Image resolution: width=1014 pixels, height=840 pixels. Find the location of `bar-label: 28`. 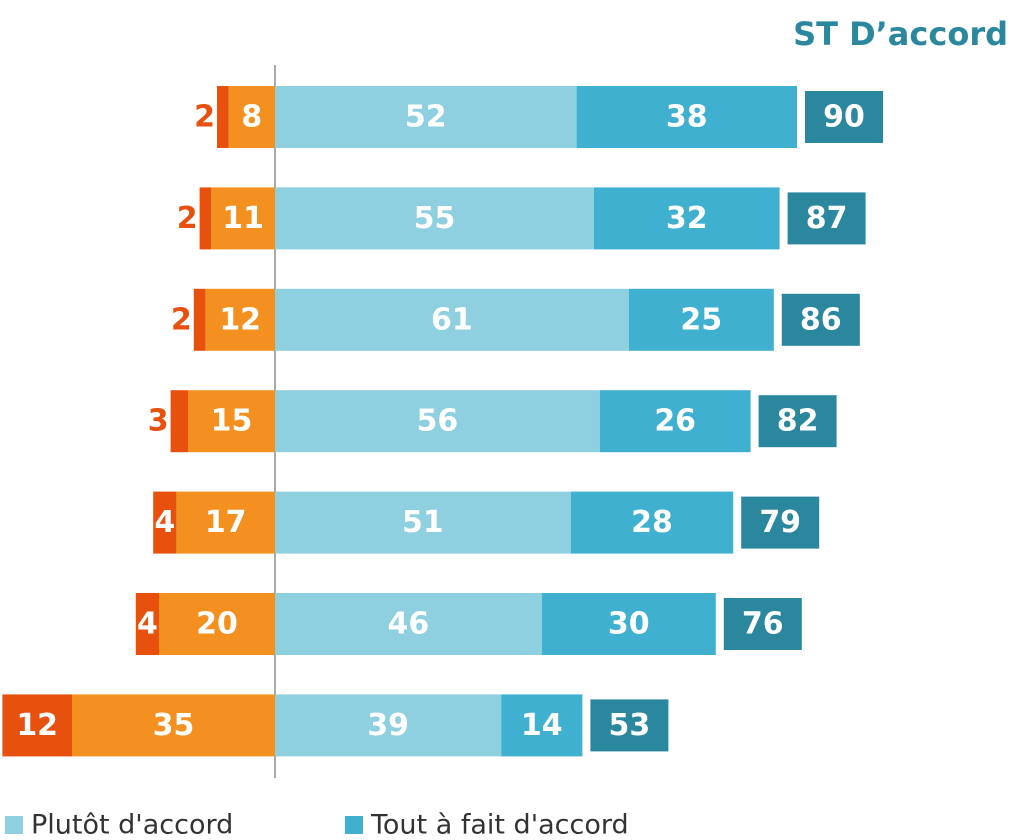

bar-label: 28 is located at coordinates (652, 522).